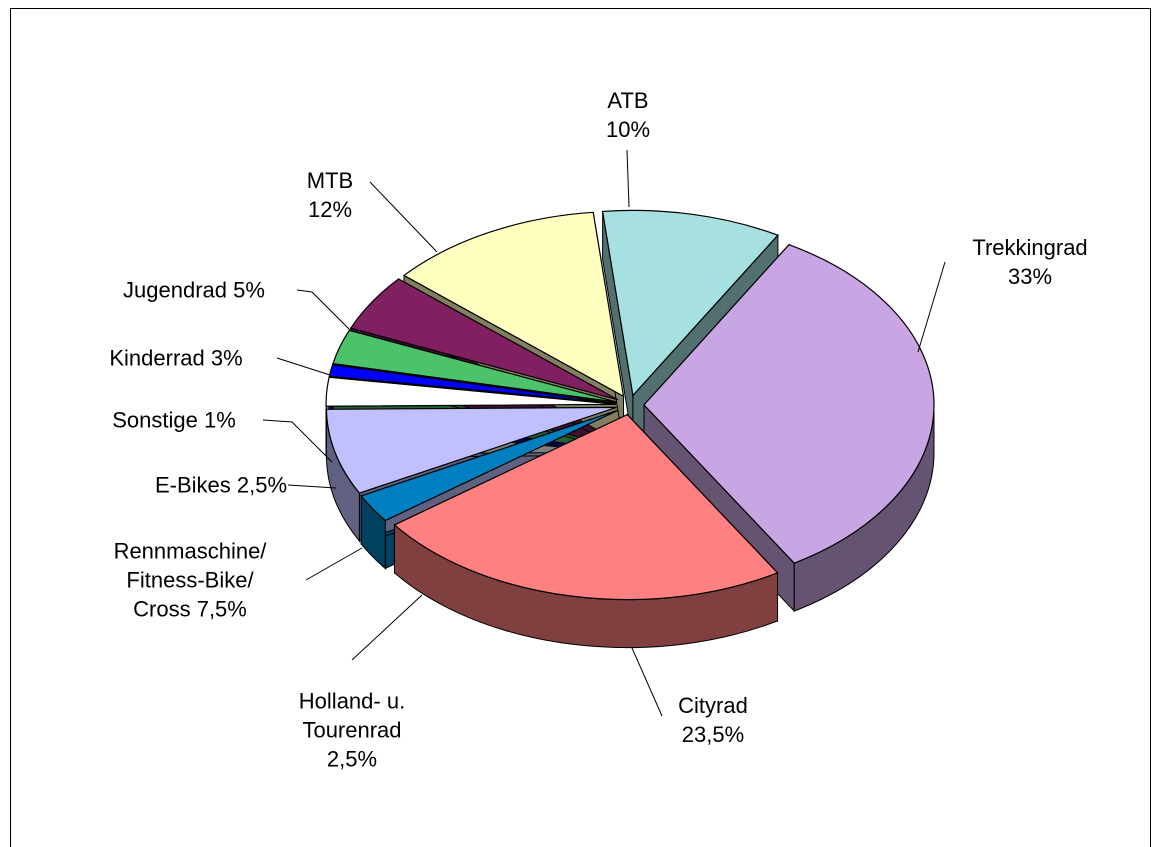  What do you see at coordinates (330, 209) in the screenshot?
I see `value-label: 12%` at bounding box center [330, 209].